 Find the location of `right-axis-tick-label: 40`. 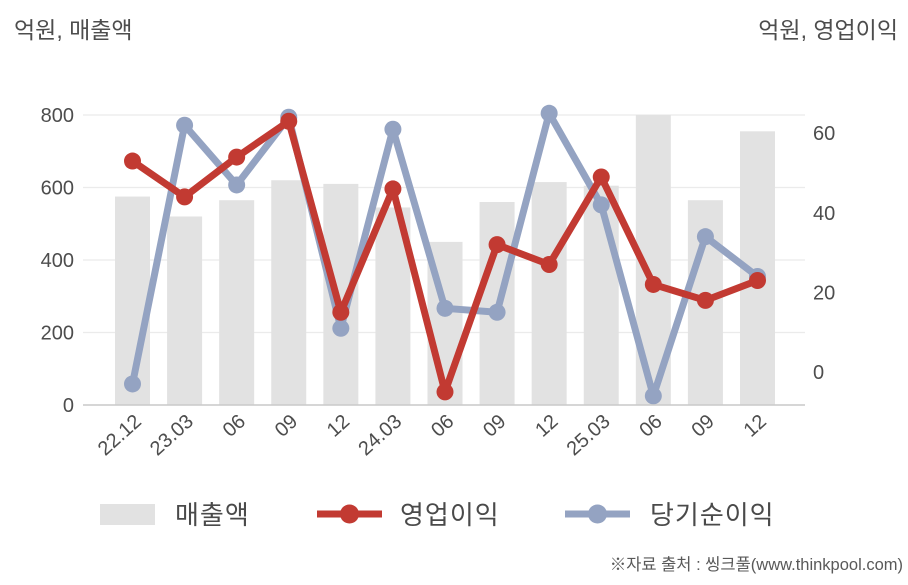

right-axis-tick-label: 40 is located at coordinates (824, 214).